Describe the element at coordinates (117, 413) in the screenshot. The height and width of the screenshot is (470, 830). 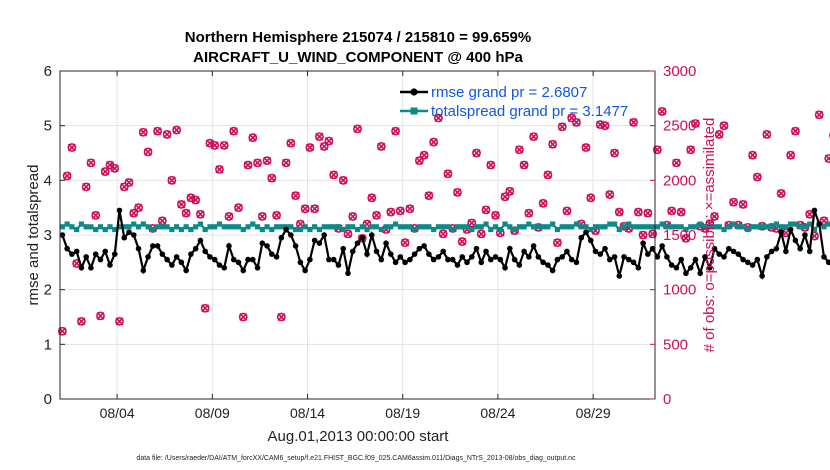
I see `x-tick-label: 08/04` at that location.